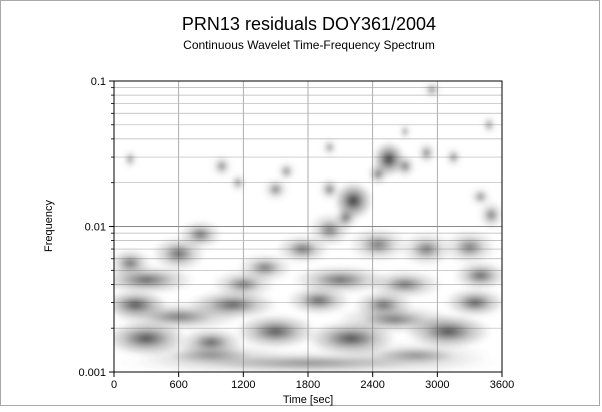 The height and width of the screenshot is (412, 602). What do you see at coordinates (92, 373) in the screenshot?
I see `y-tick-label: 0.001` at bounding box center [92, 373].